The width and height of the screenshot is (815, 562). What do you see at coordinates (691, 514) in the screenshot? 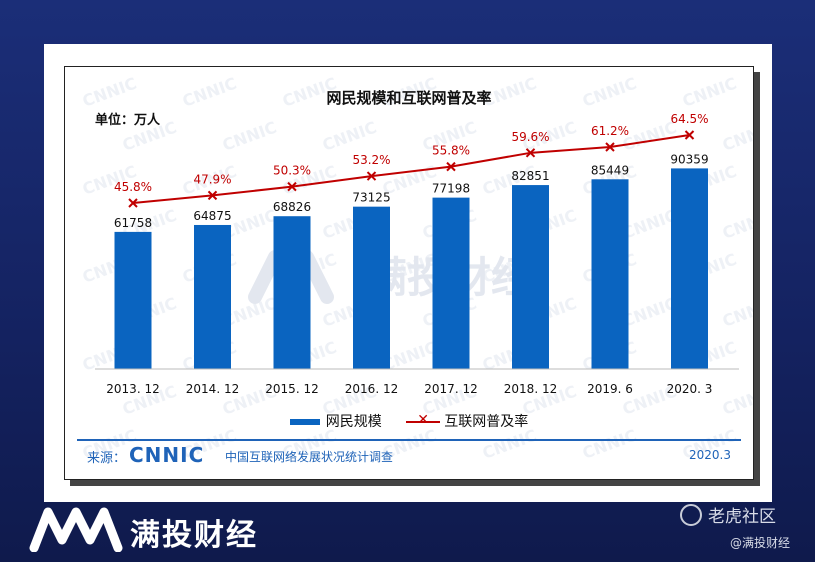
I see `tiger-community-icon` at bounding box center [691, 514].